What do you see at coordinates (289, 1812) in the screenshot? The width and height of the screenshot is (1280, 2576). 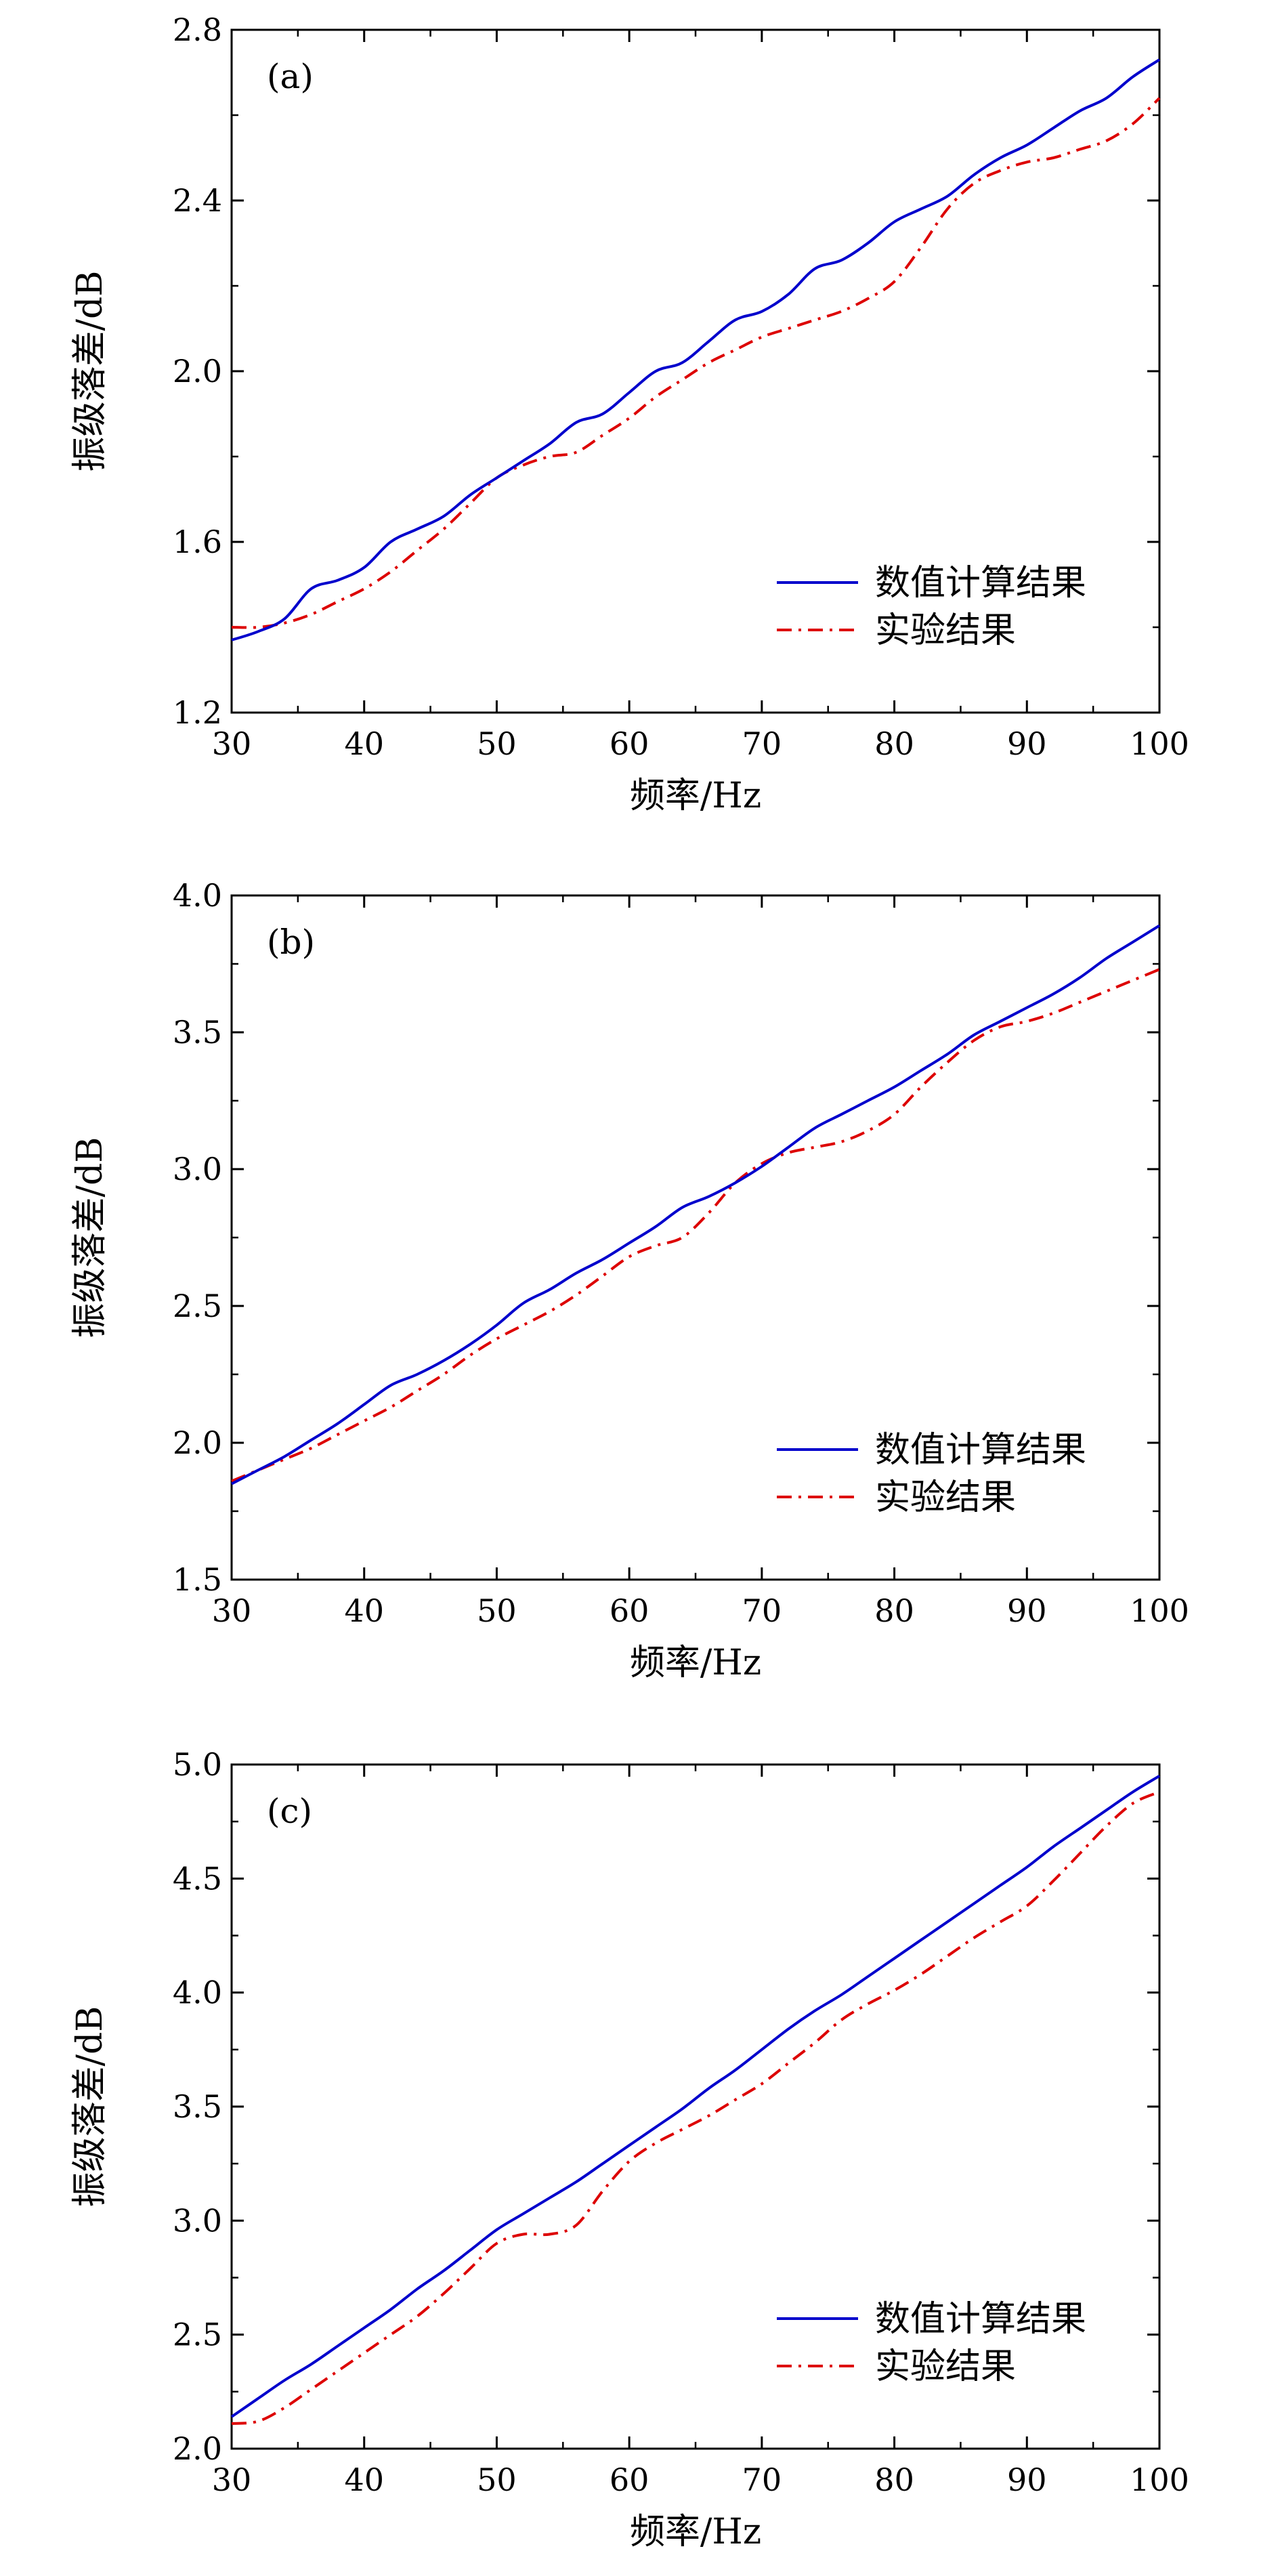 I see `panel-label: (c)` at bounding box center [289, 1812].